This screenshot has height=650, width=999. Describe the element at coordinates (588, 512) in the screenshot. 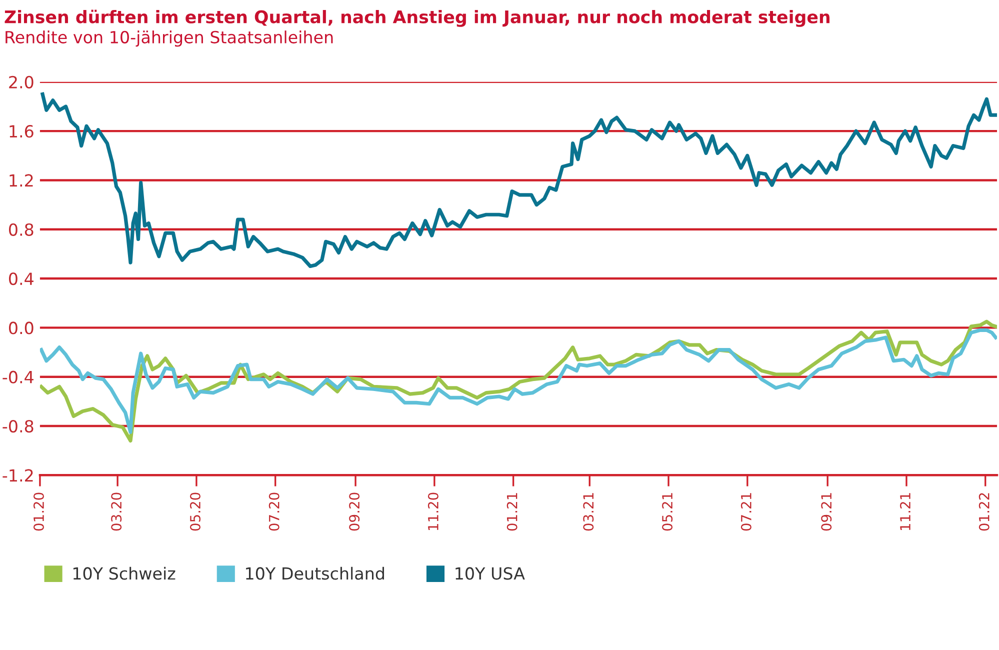

I see `x-tick-label: 03.21` at that location.